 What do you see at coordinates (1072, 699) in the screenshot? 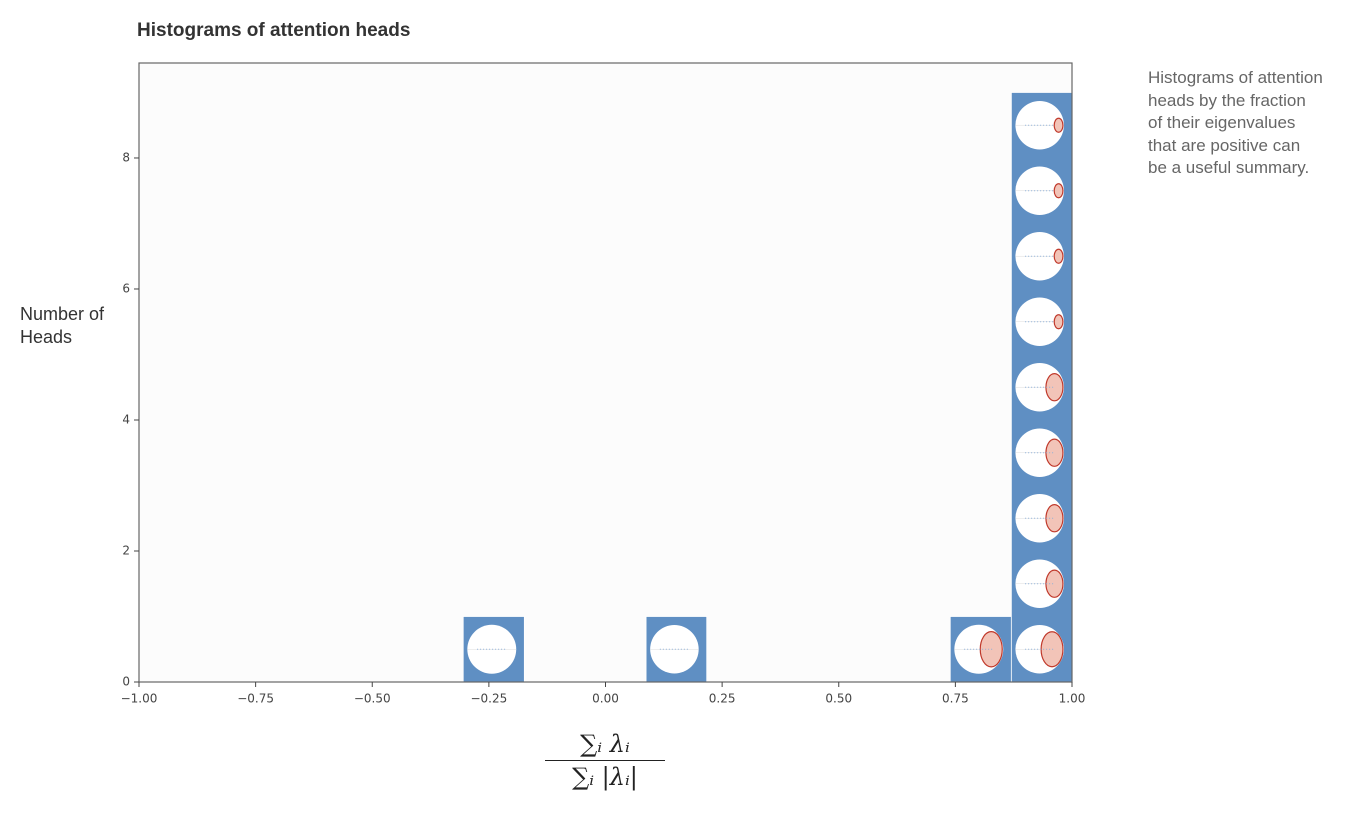
I see `x-tick-label: 1.00` at bounding box center [1072, 699].